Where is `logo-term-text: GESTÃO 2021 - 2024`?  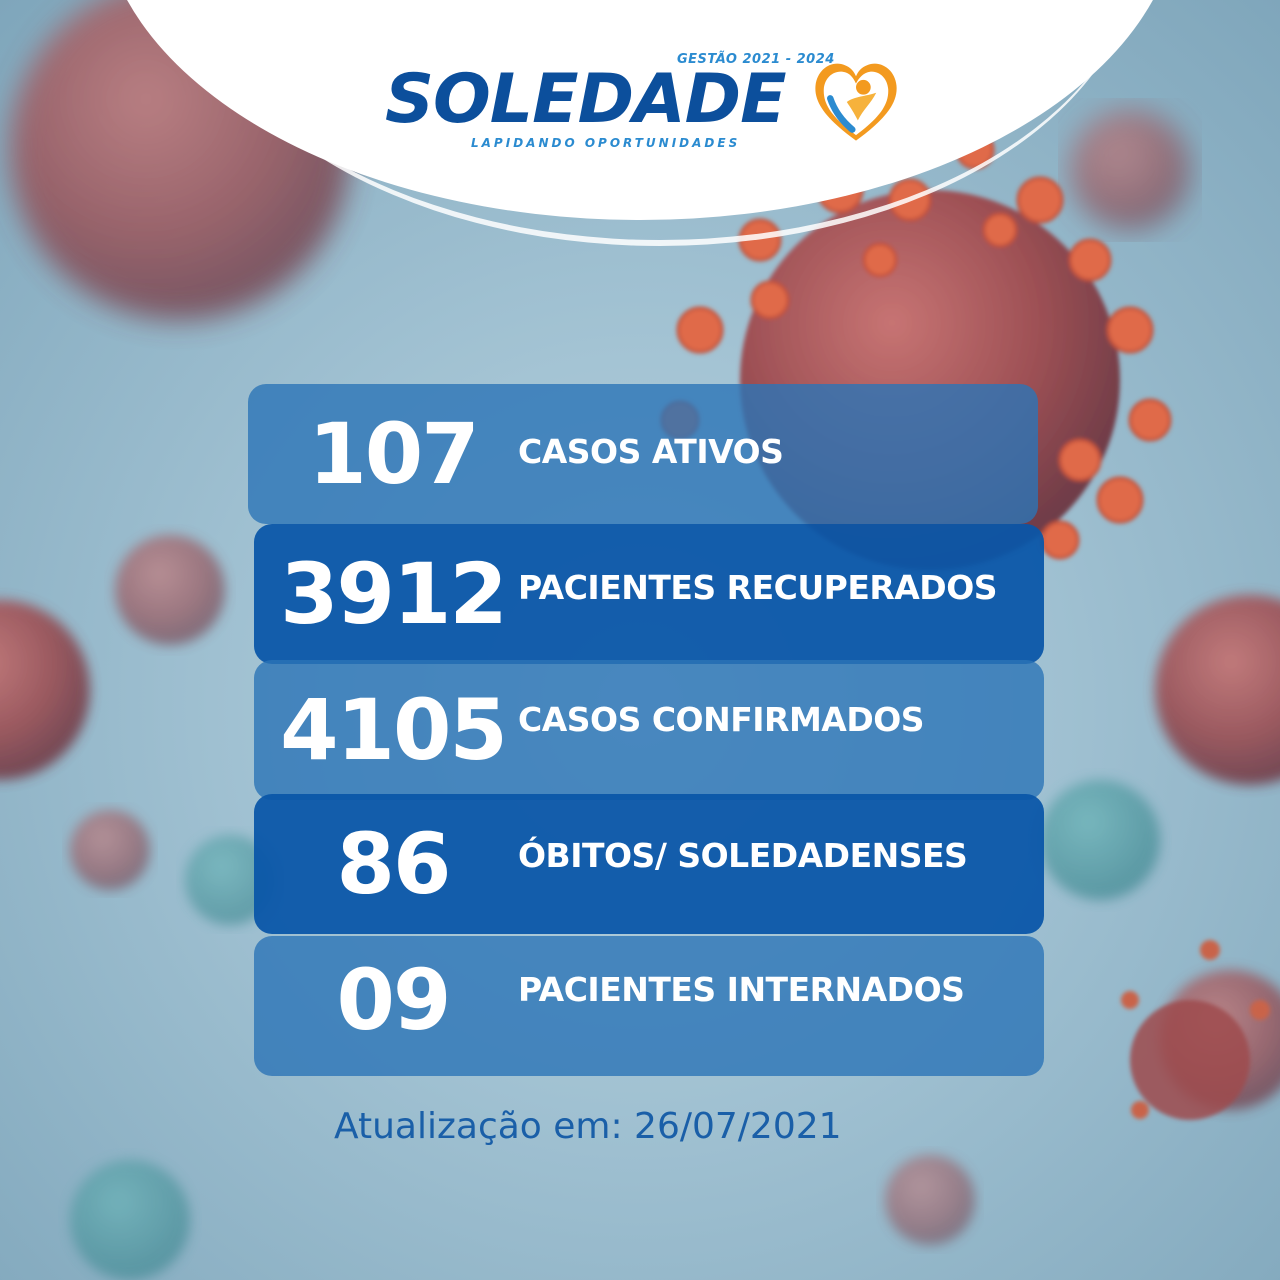
logo-term-text: GESTÃO 2021 - 2024 is located at coordinates (756, 59).